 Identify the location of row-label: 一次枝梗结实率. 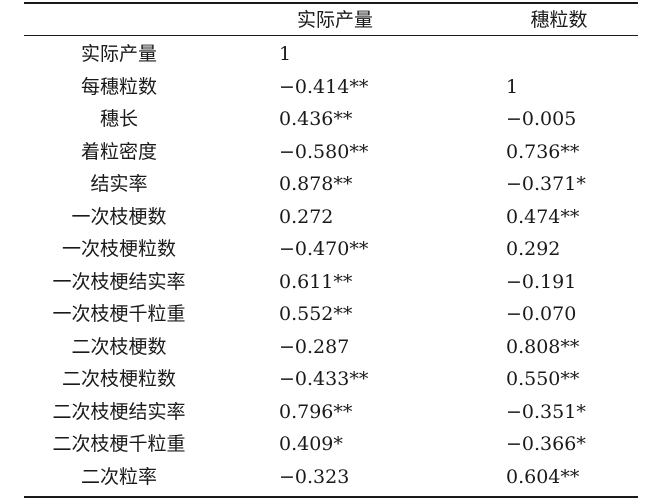
(119, 281).